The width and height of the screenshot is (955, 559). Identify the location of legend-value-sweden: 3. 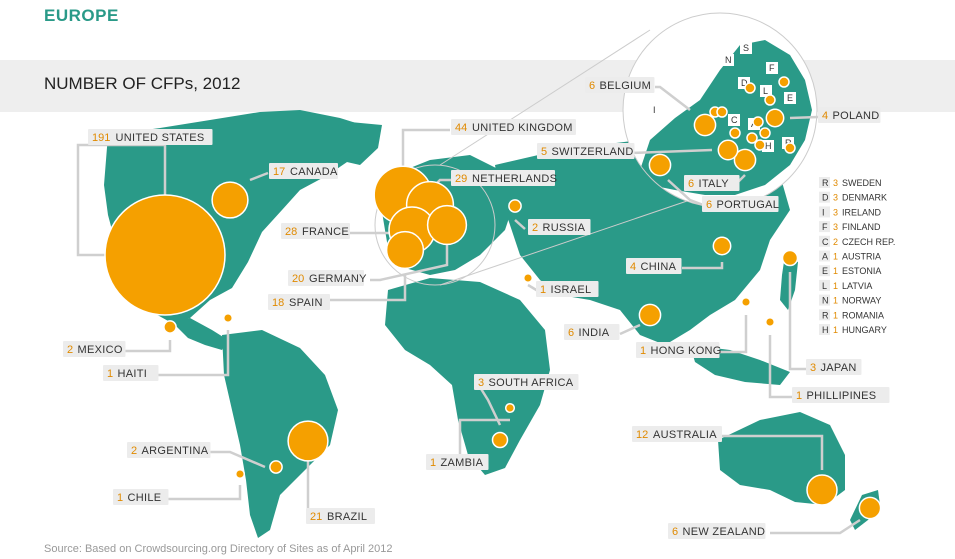
(835, 183).